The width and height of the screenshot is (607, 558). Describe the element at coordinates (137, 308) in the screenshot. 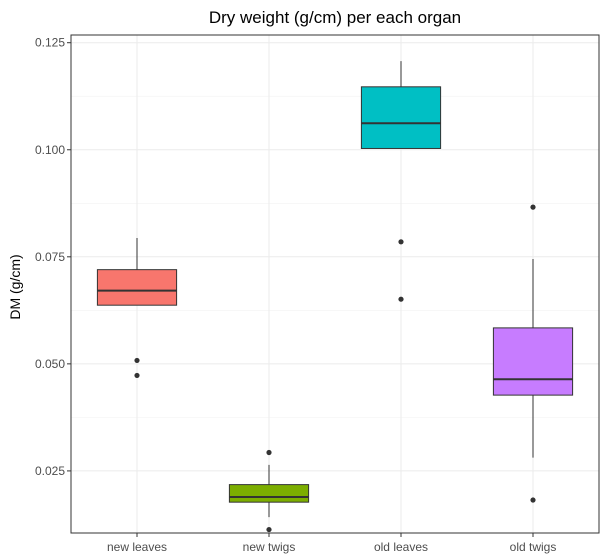

I see `box-new-leaves` at that location.